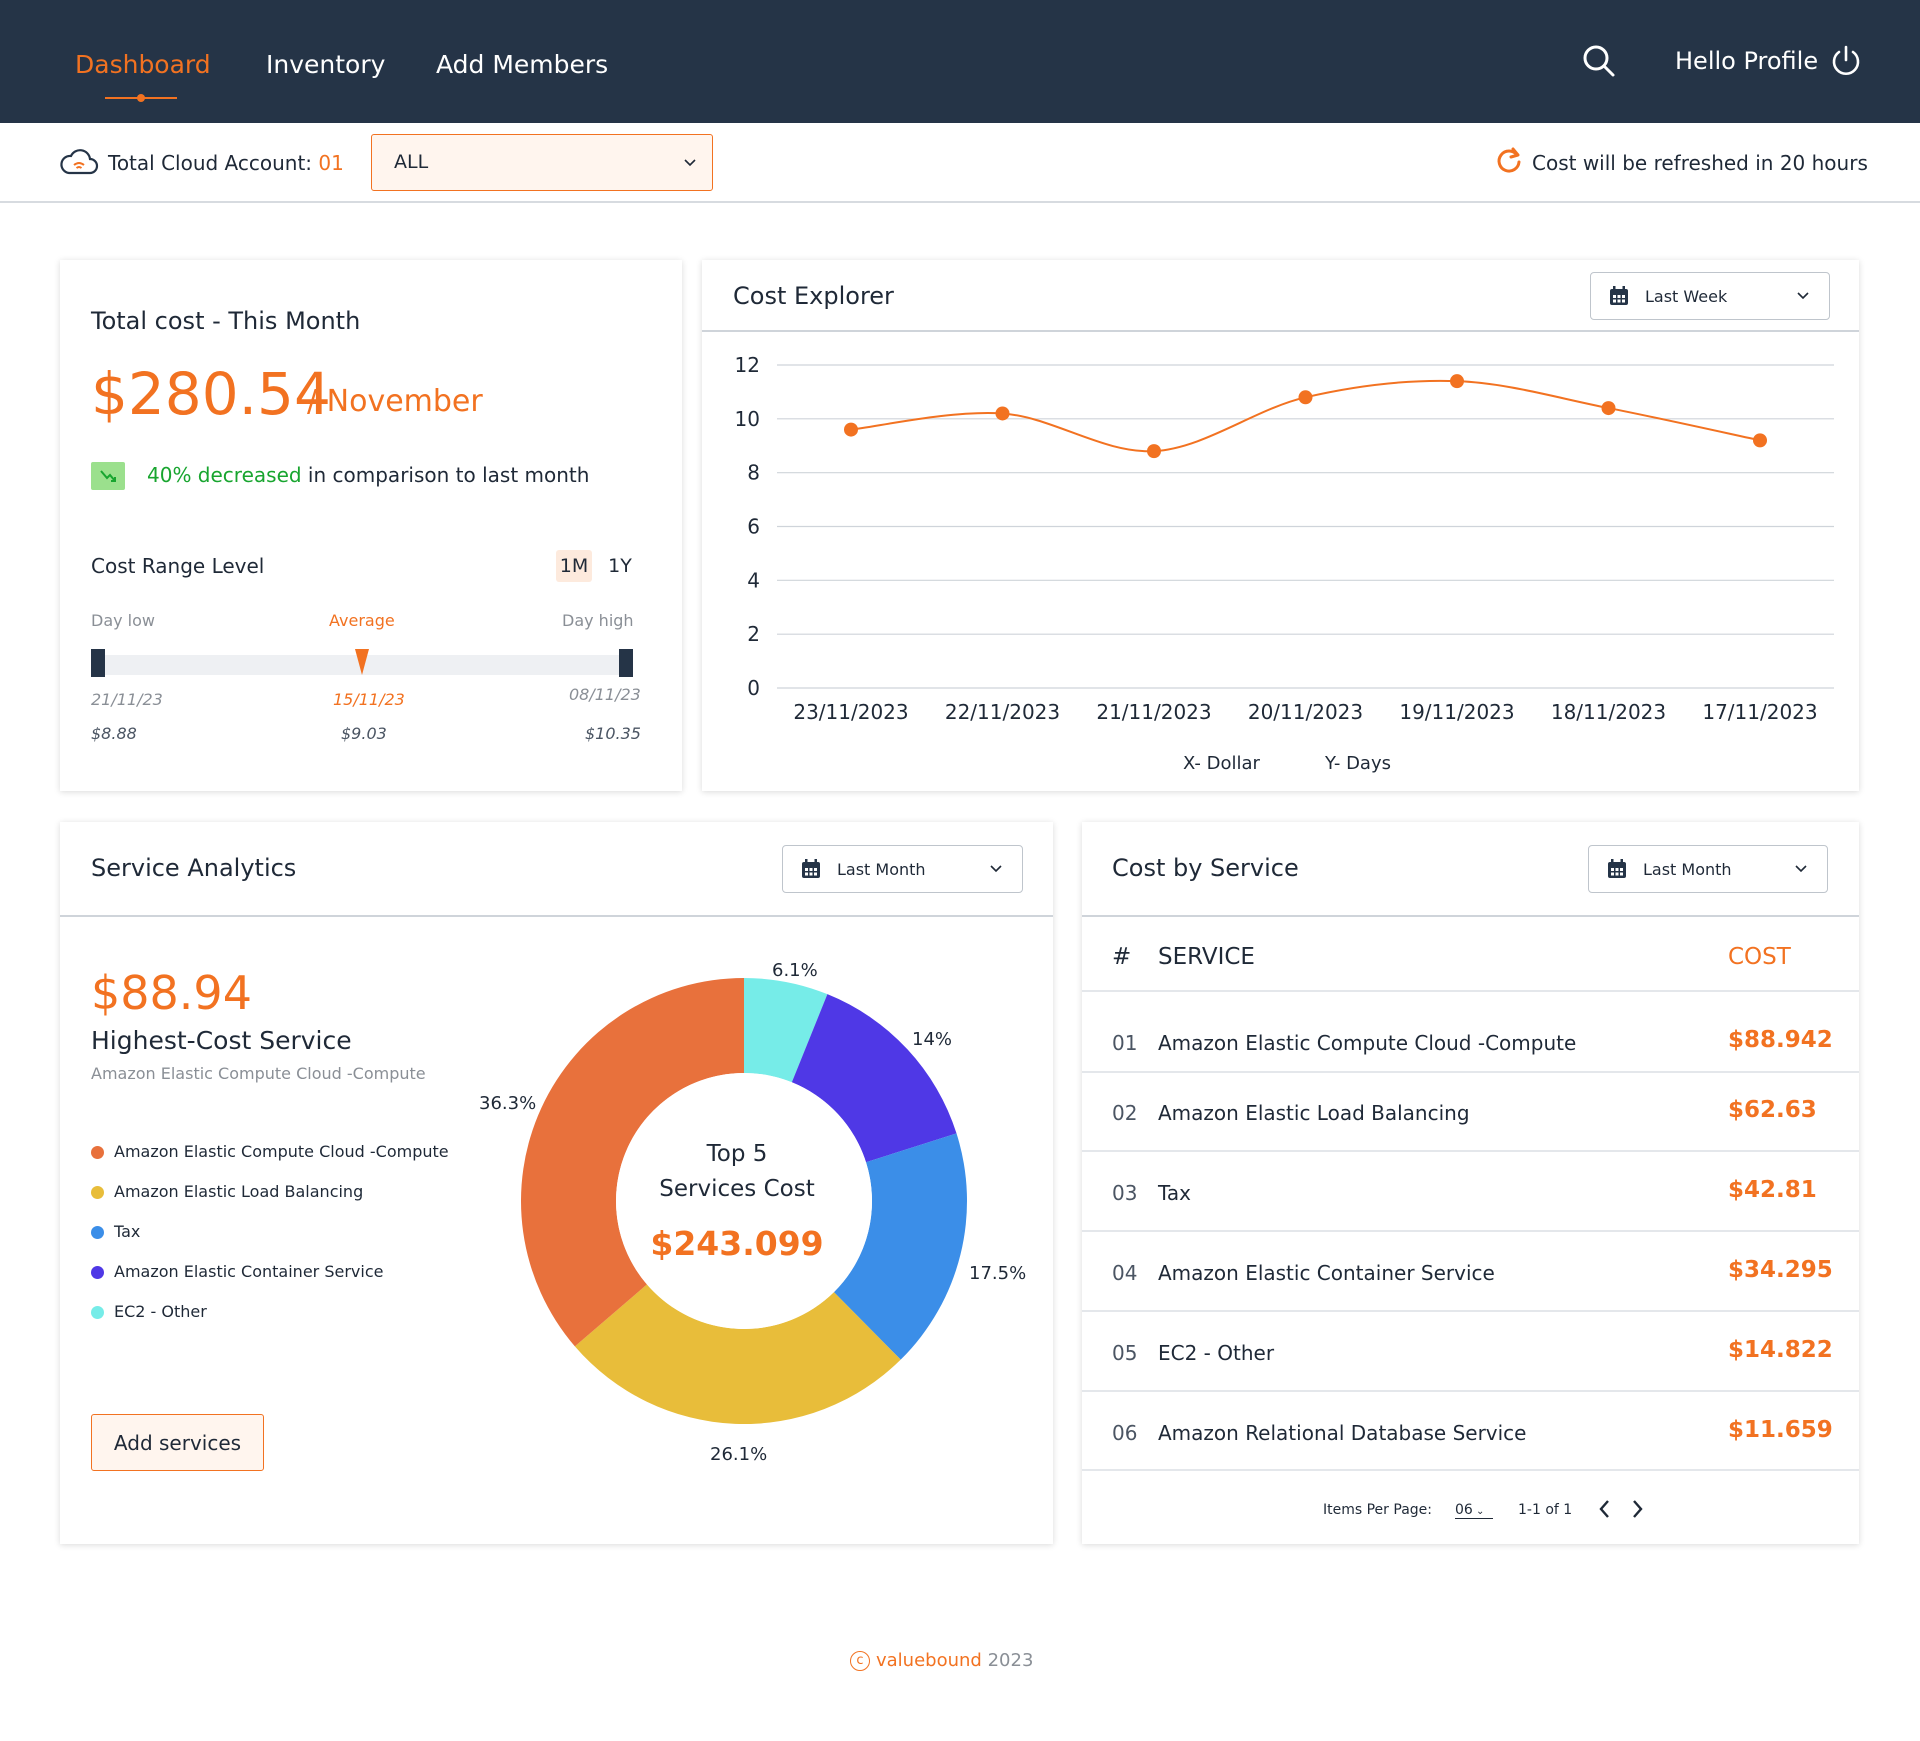 The width and height of the screenshot is (1920, 1741). Describe the element at coordinates (522, 64) in the screenshot. I see `nav-add-members: Add Members` at that location.